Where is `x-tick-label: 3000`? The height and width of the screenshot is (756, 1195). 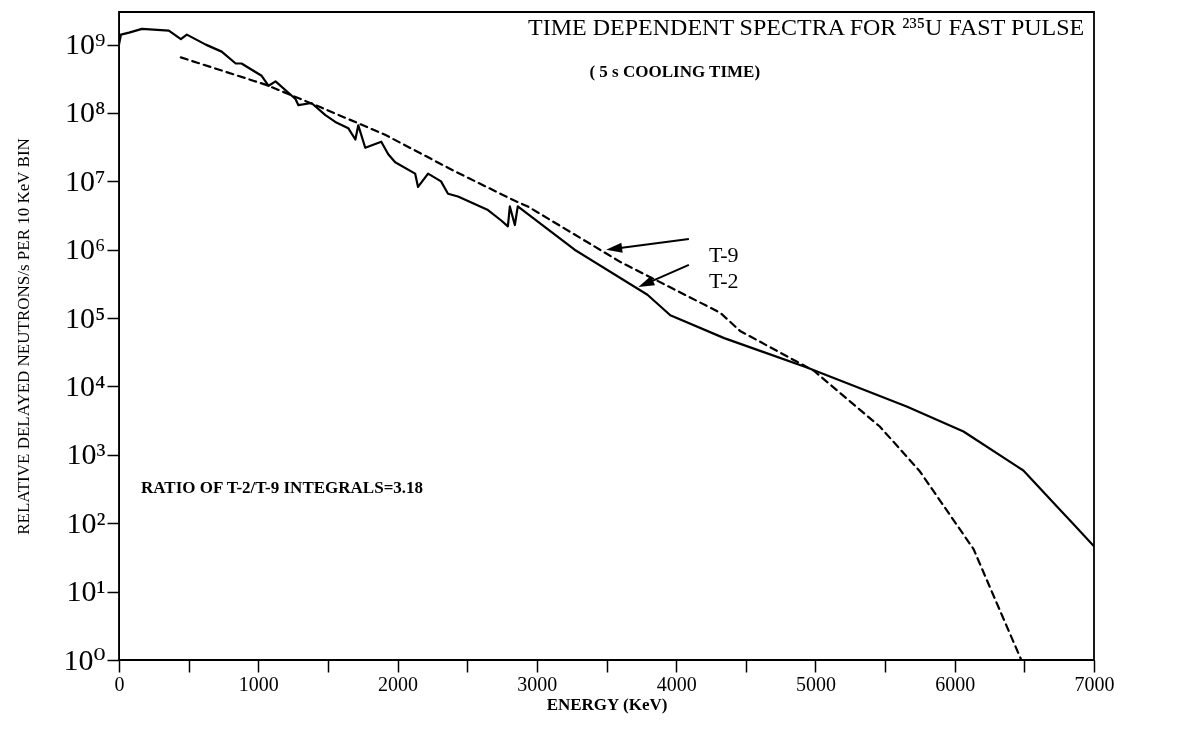
x-tick-label: 3000 is located at coordinates (537, 683).